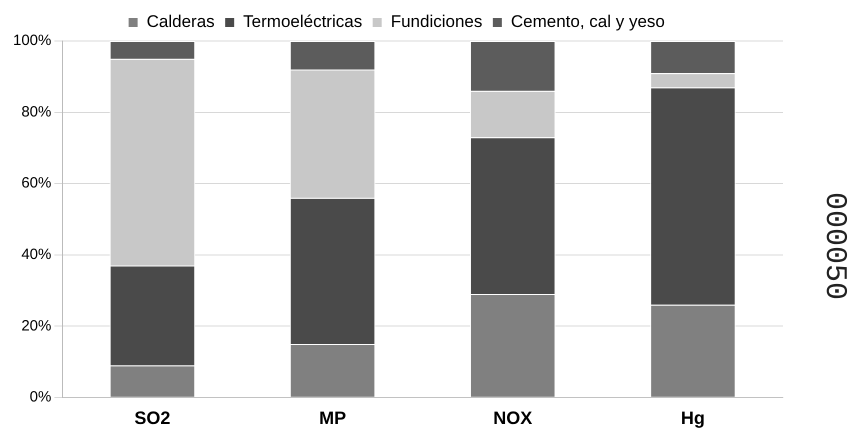 This screenshot has height=437, width=853. I want to click on y-tick-label: 0%, so click(41, 397).